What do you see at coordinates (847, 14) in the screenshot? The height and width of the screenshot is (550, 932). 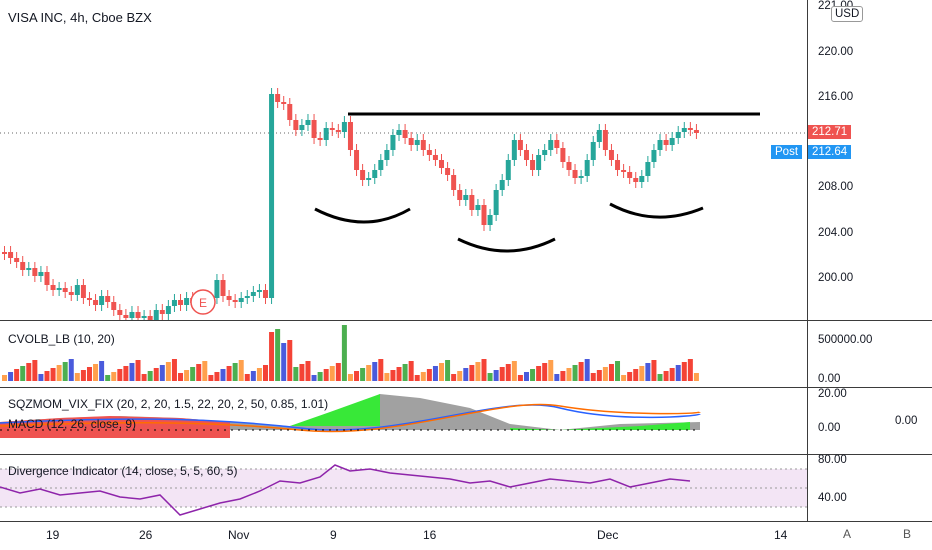 I see `currency-button: USD` at bounding box center [847, 14].